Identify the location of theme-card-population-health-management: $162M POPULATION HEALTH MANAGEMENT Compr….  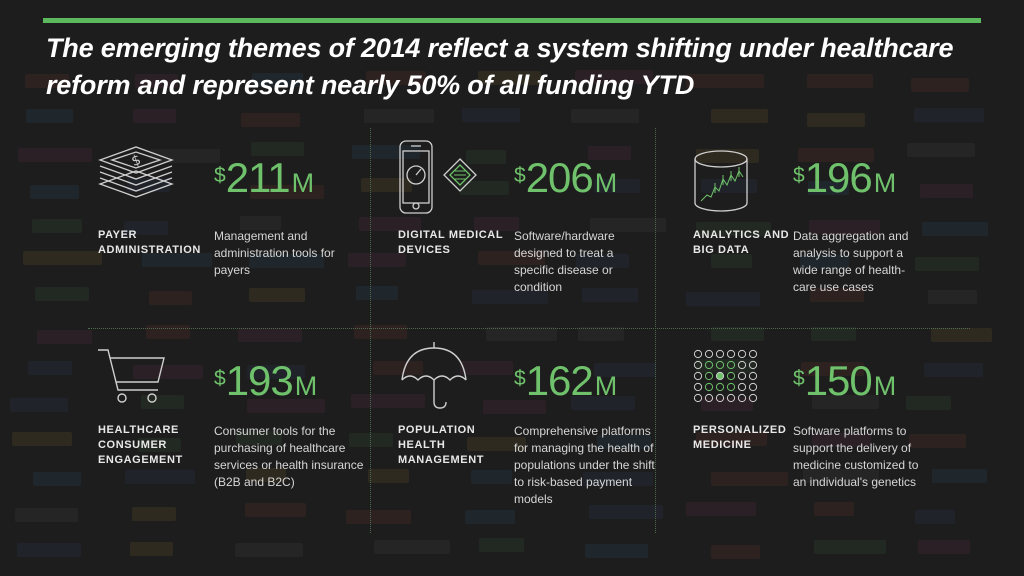
(543, 433).